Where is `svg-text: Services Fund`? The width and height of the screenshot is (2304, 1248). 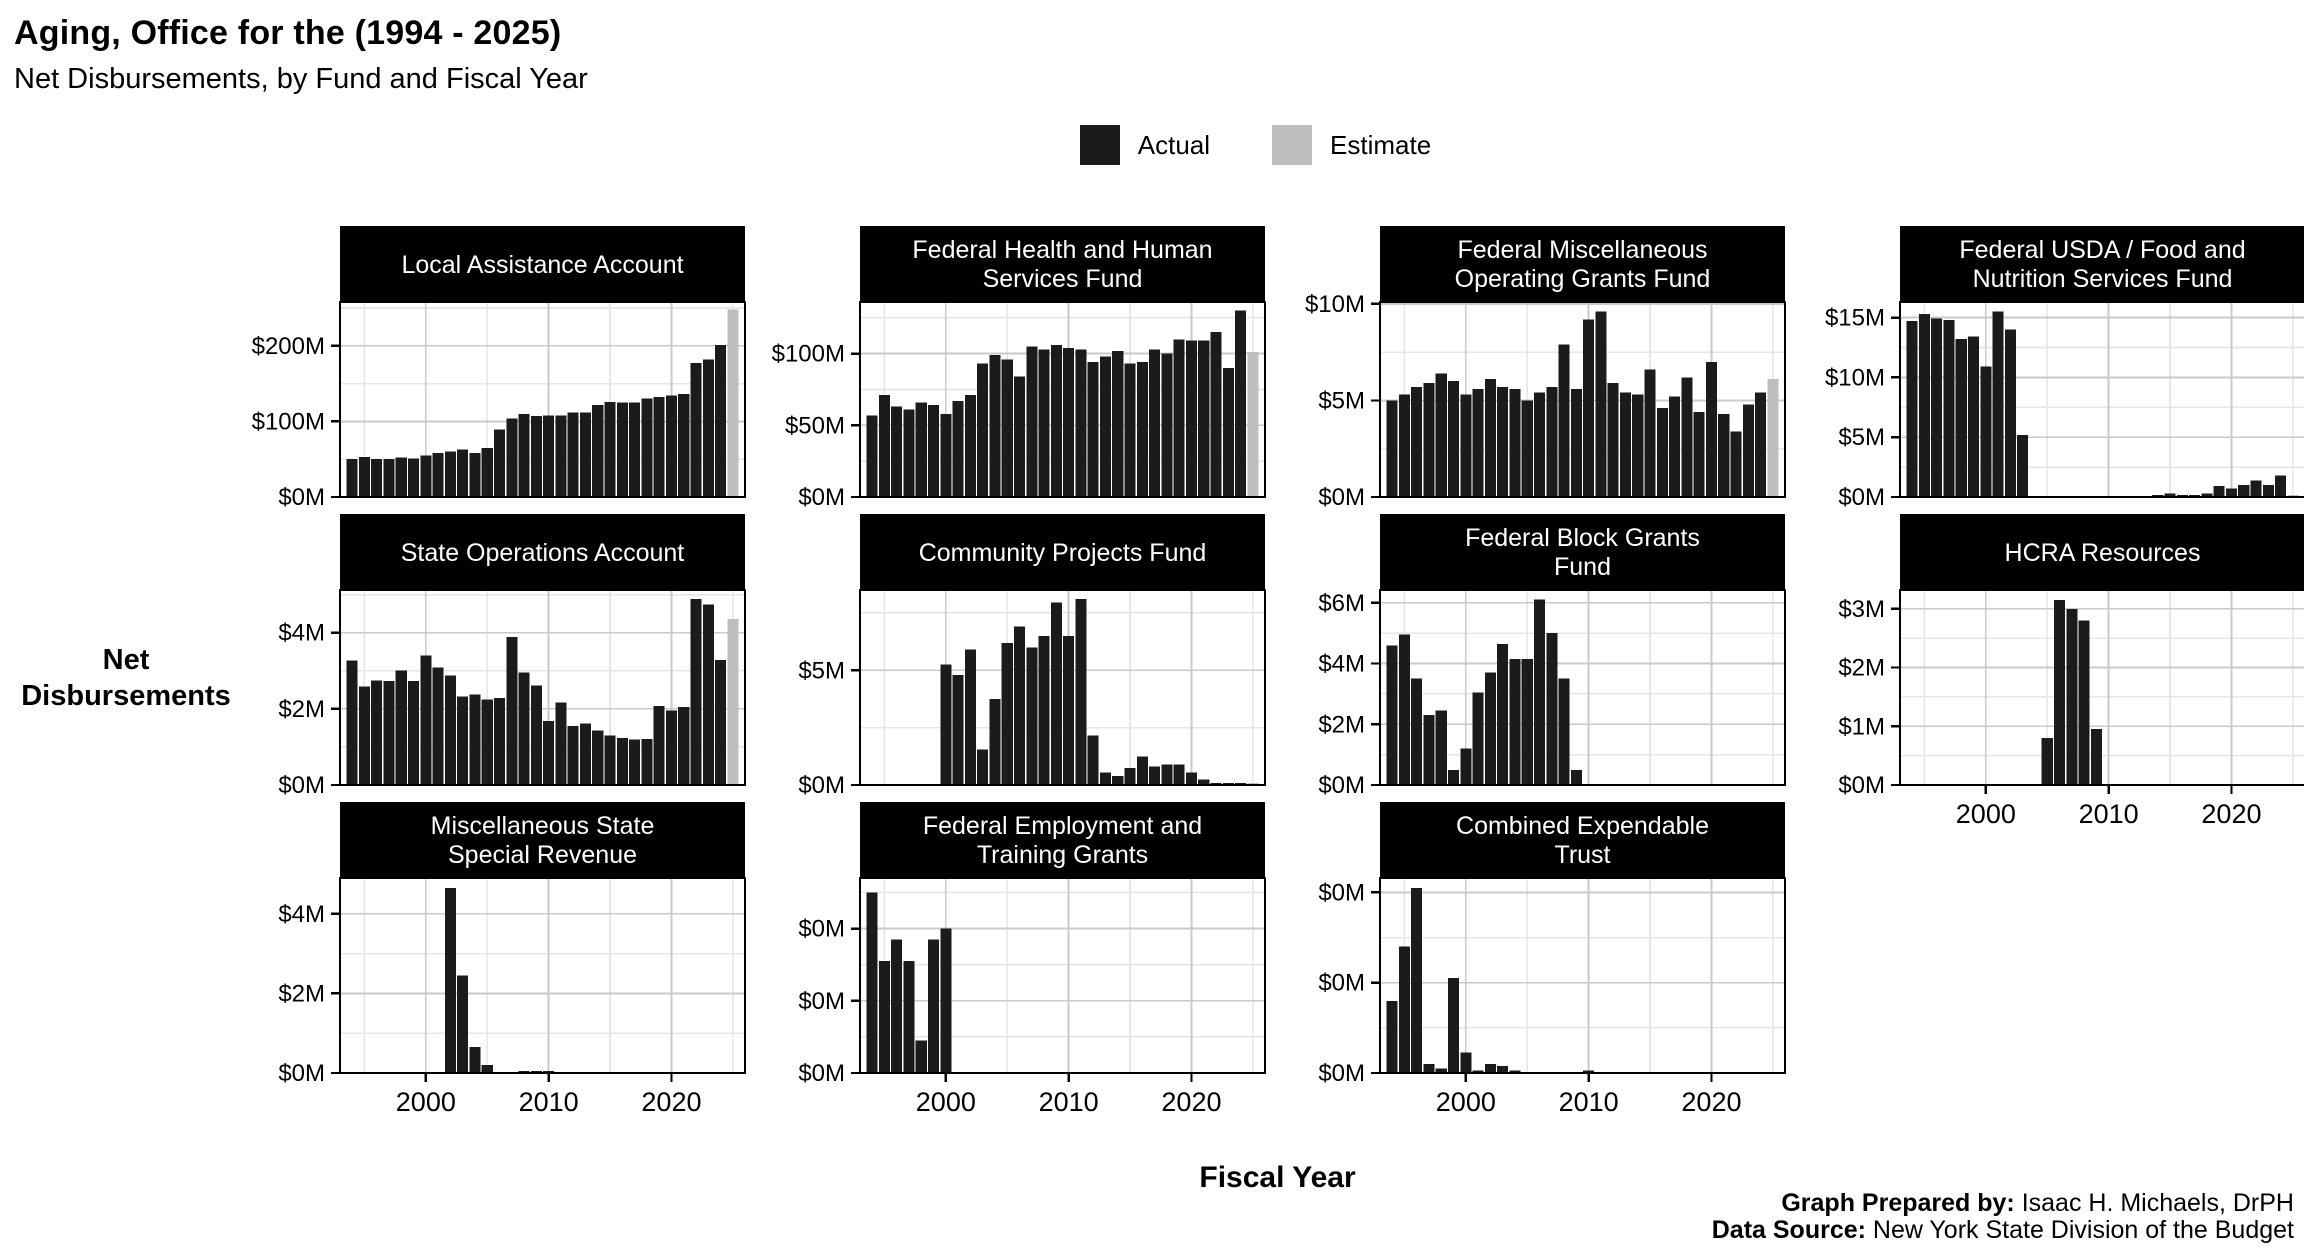 svg-text: Services Fund is located at coordinates (1063, 279).